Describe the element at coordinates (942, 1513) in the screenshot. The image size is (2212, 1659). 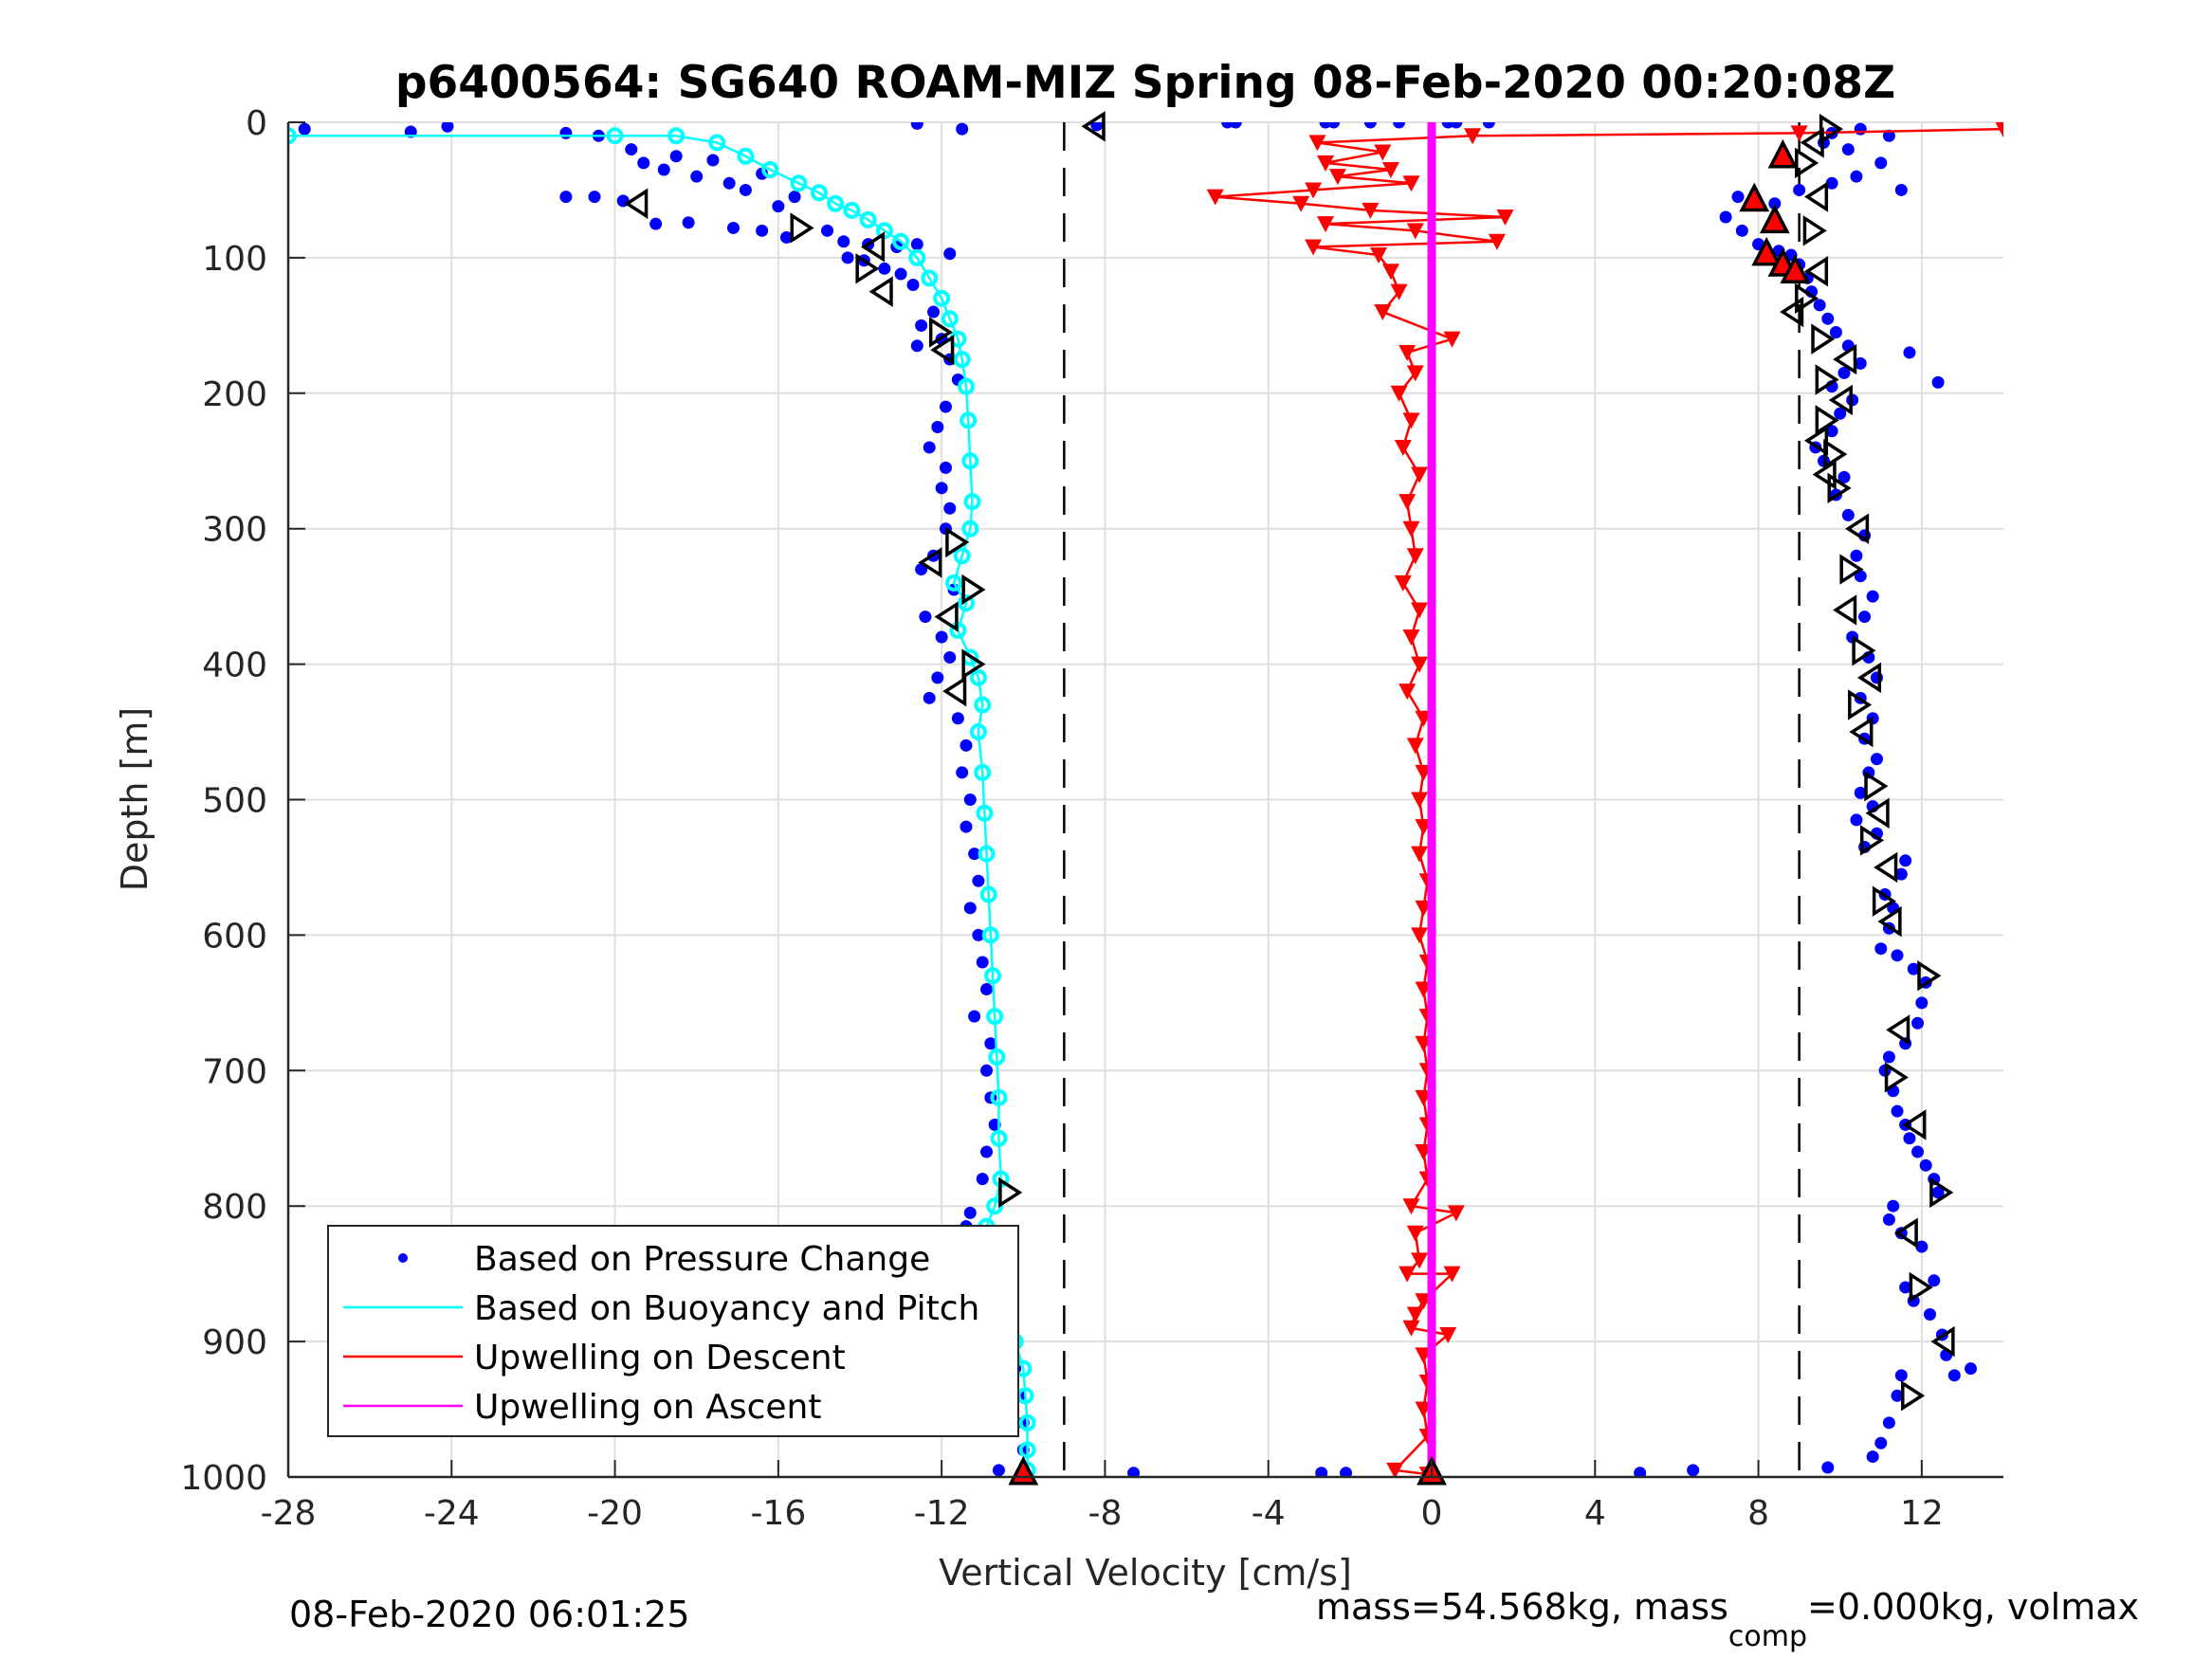
I see `x-tick-label: -12` at that location.